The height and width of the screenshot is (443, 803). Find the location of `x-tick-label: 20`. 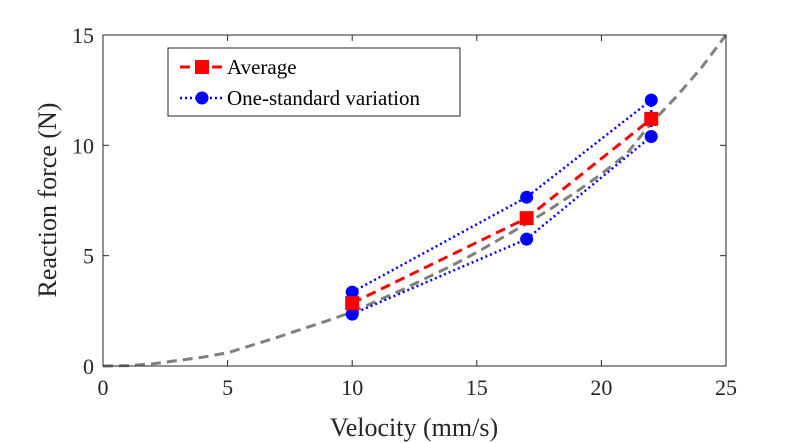

x-tick-label: 20 is located at coordinates (601, 387).